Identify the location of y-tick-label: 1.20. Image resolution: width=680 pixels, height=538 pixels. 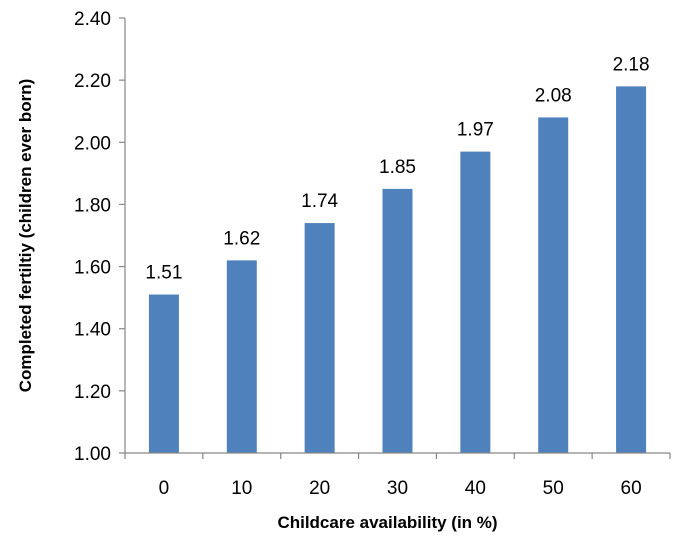
(92, 392).